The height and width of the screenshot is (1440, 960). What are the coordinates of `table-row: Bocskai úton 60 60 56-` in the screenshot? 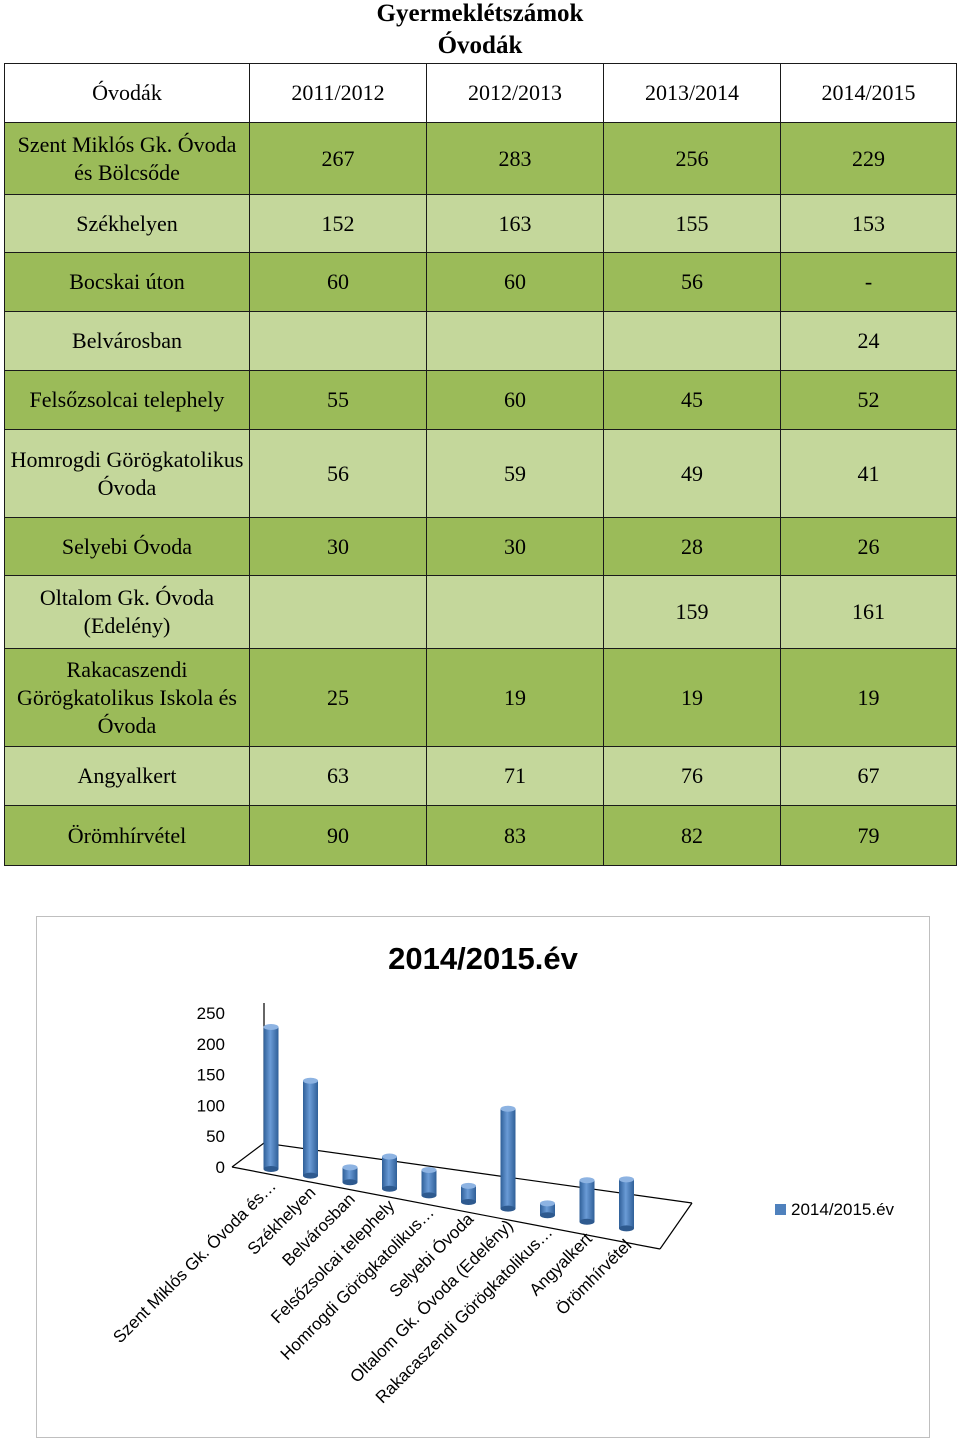 It's located at (480, 282).